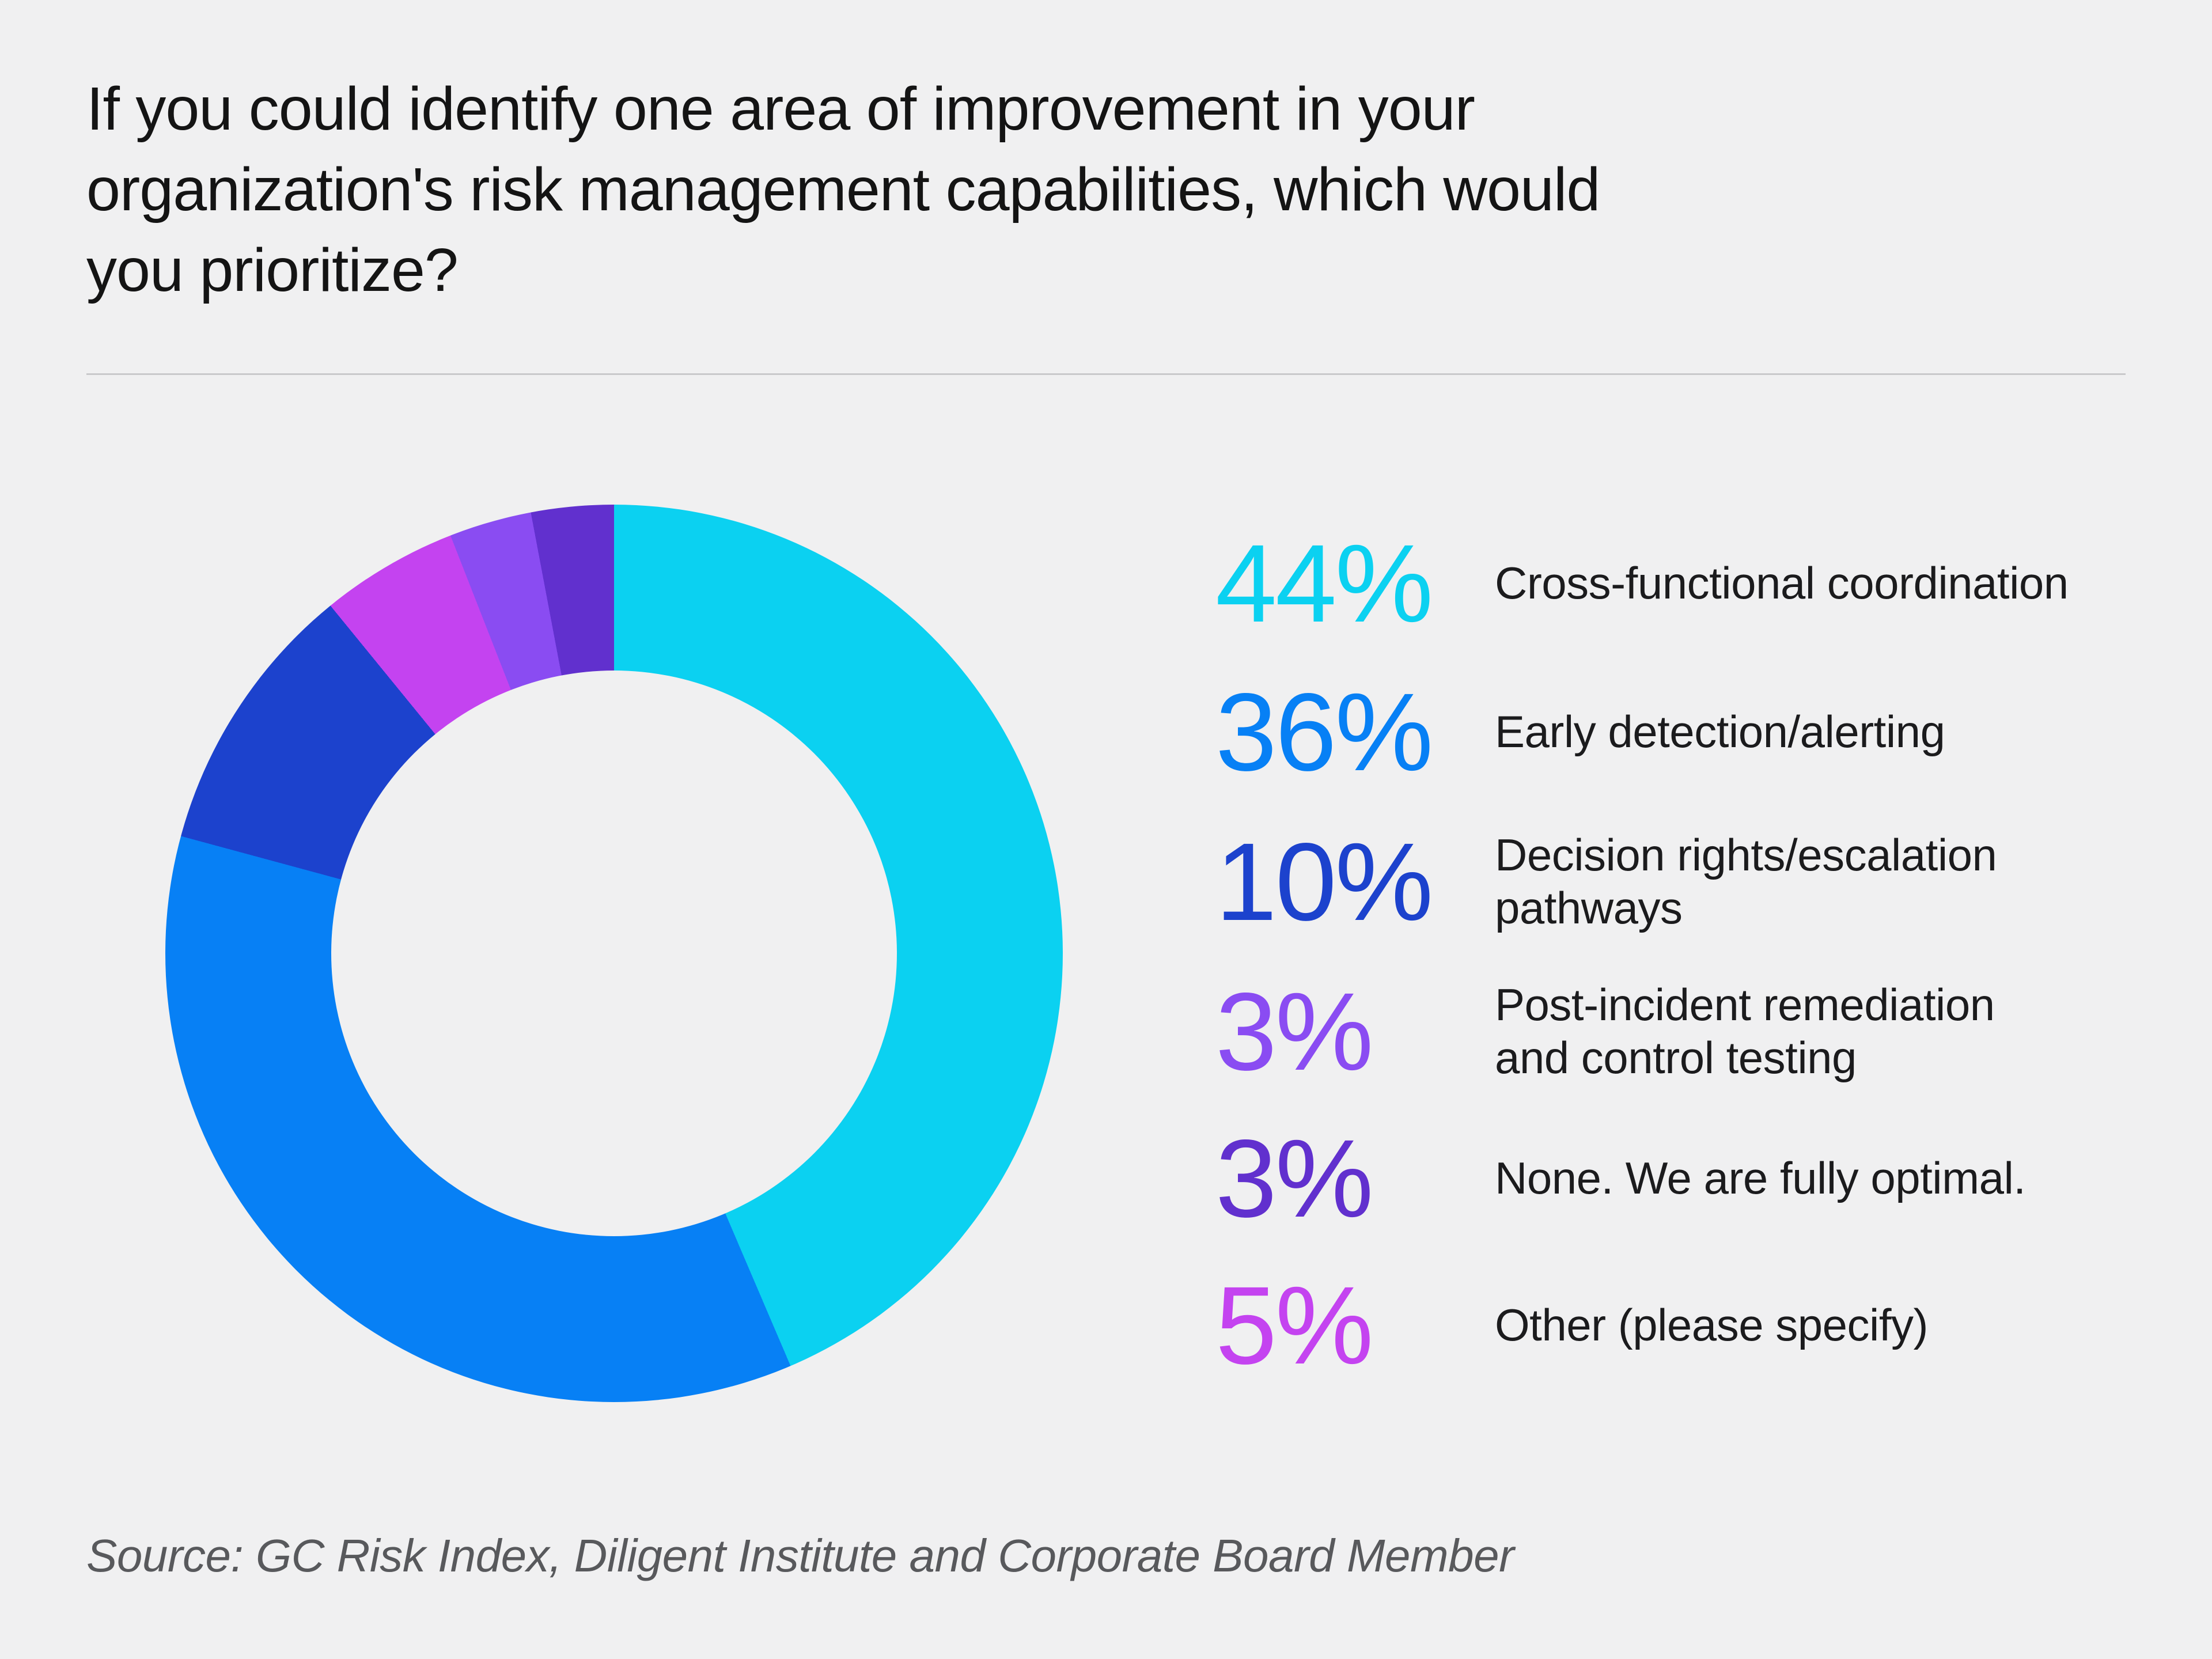  What do you see at coordinates (1782, 582) in the screenshot?
I see `legend-label: Cross-functional coordination` at bounding box center [1782, 582].